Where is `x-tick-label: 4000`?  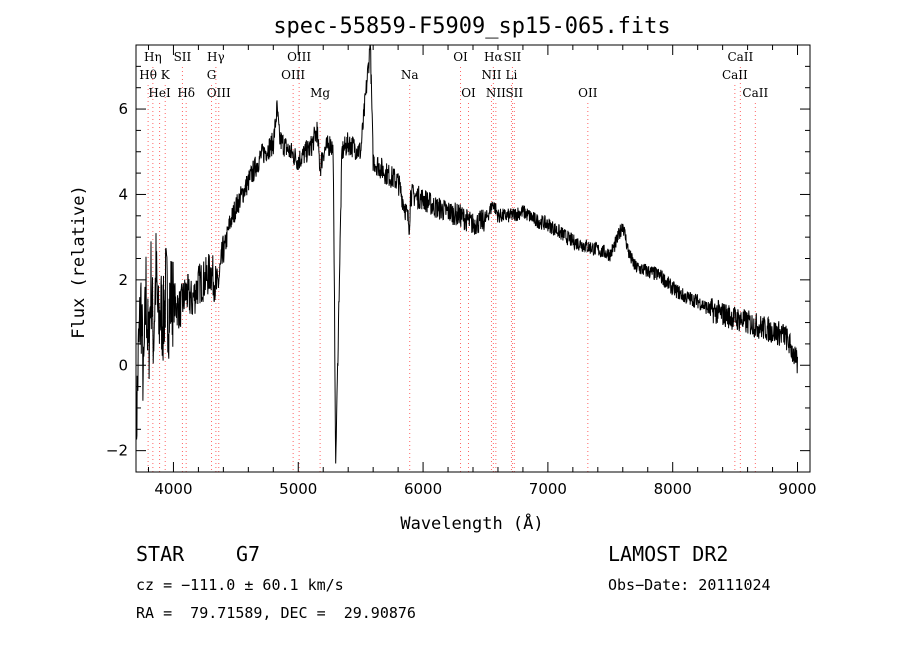
x-tick-label: 4000 is located at coordinates (173, 489).